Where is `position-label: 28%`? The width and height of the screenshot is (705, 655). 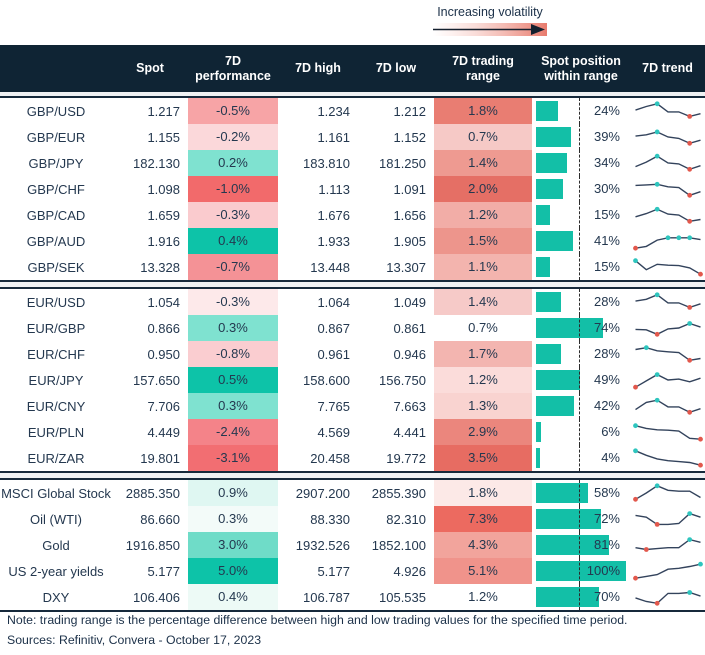
position-label: 28% is located at coordinates (606, 353).